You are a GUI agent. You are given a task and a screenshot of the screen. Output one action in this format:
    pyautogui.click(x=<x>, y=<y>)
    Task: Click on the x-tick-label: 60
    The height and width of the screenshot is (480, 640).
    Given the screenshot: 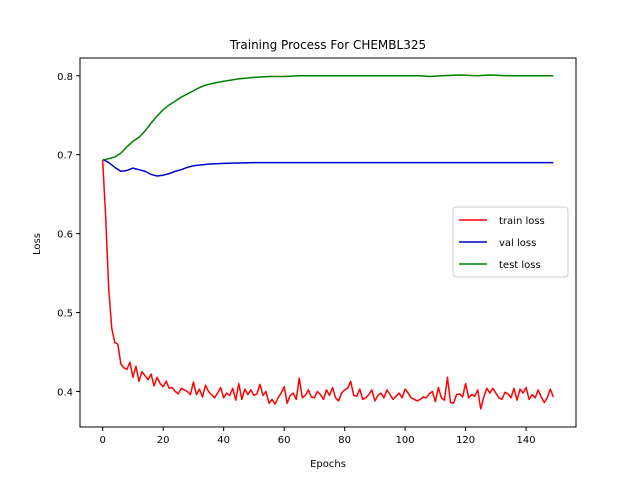 What is the action you would take?
    pyautogui.click(x=284, y=440)
    